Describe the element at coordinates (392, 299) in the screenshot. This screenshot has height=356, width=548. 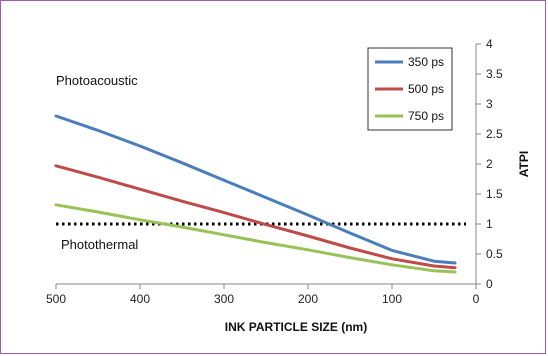
I see `x-tick-label: 100` at that location.